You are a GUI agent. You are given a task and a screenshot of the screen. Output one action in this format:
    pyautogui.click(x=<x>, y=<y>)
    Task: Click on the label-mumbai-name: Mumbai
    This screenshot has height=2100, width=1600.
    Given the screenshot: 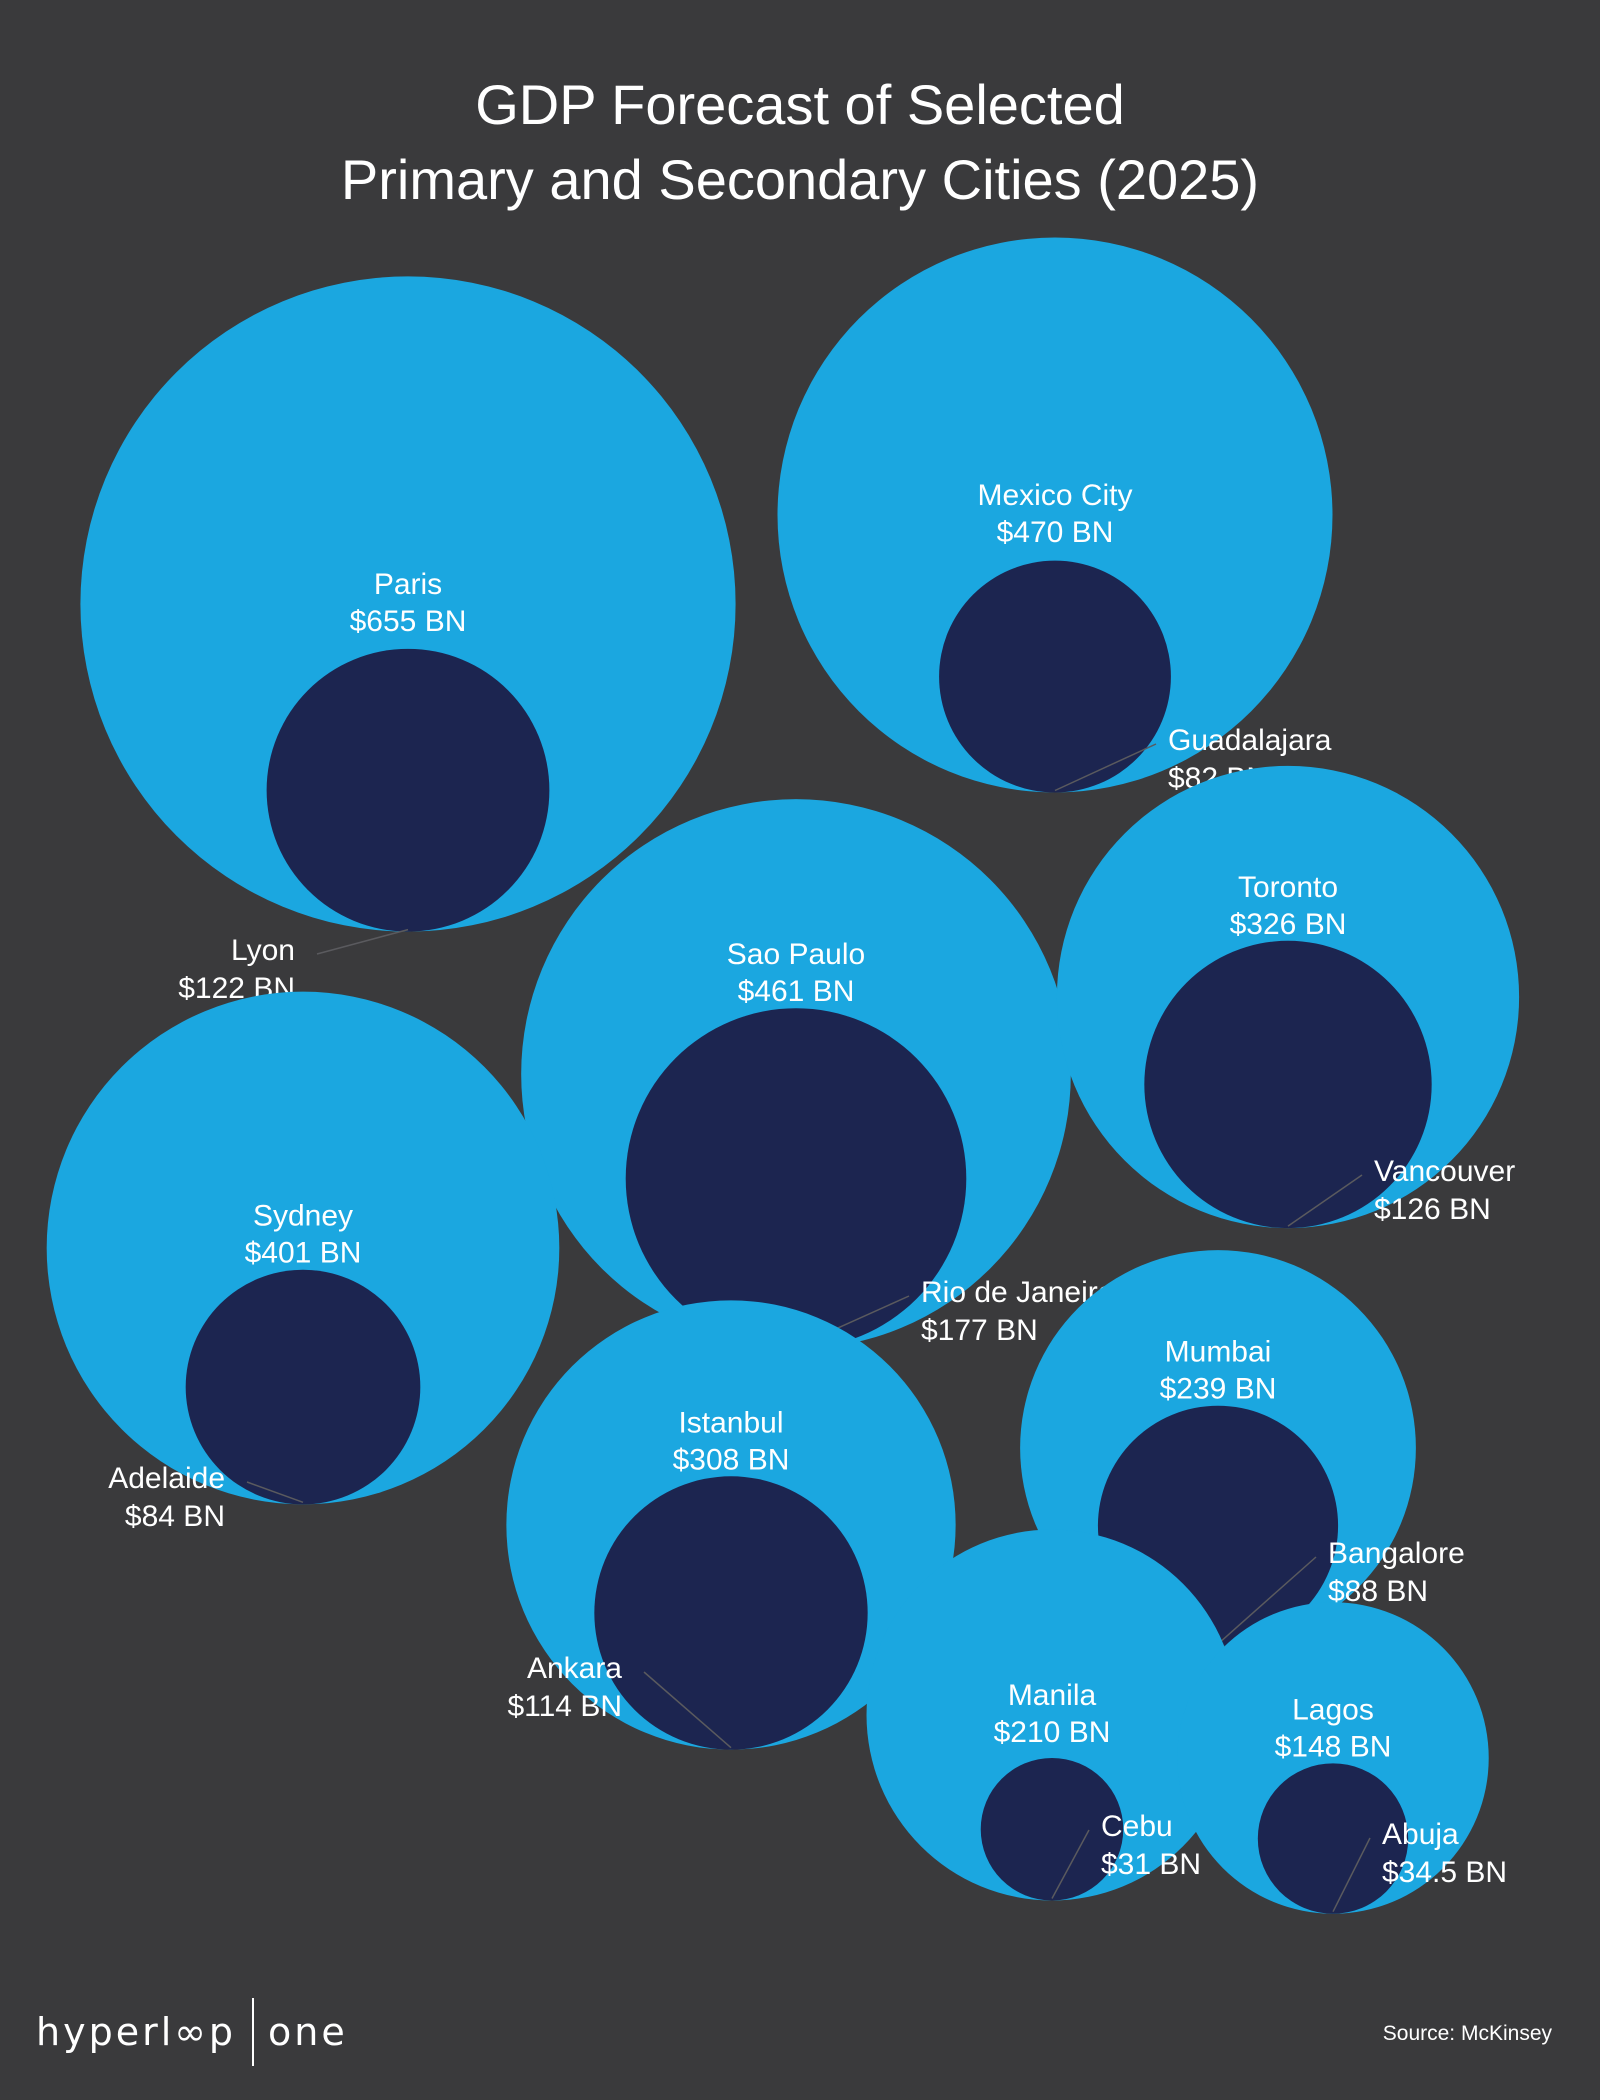 What is the action you would take?
    pyautogui.click(x=1218, y=1352)
    